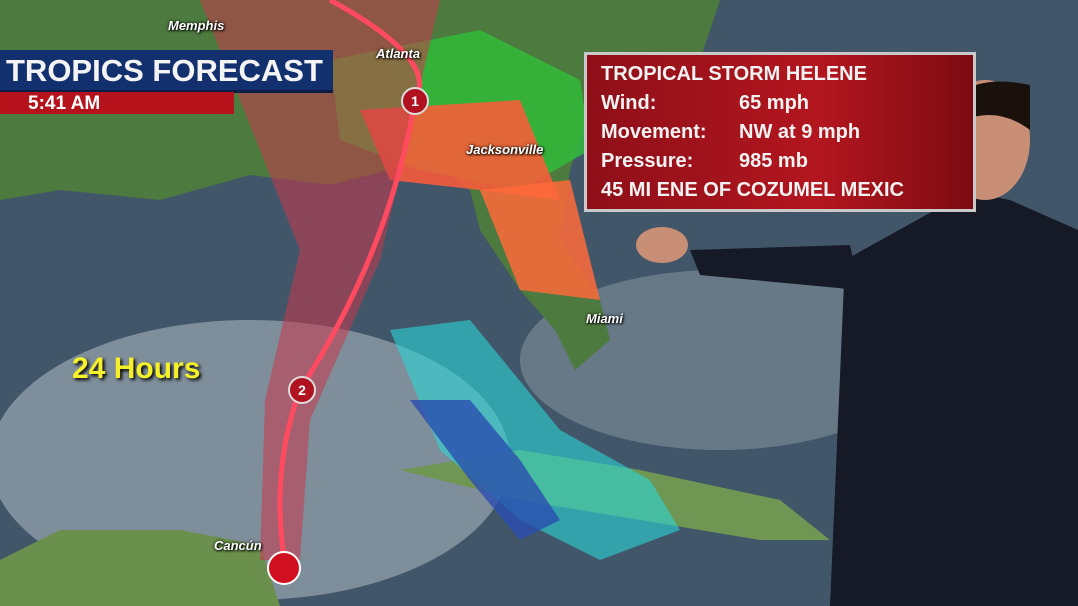 The width and height of the screenshot is (1078, 606). What do you see at coordinates (775, 267) in the screenshot?
I see `presenter-arm` at bounding box center [775, 267].